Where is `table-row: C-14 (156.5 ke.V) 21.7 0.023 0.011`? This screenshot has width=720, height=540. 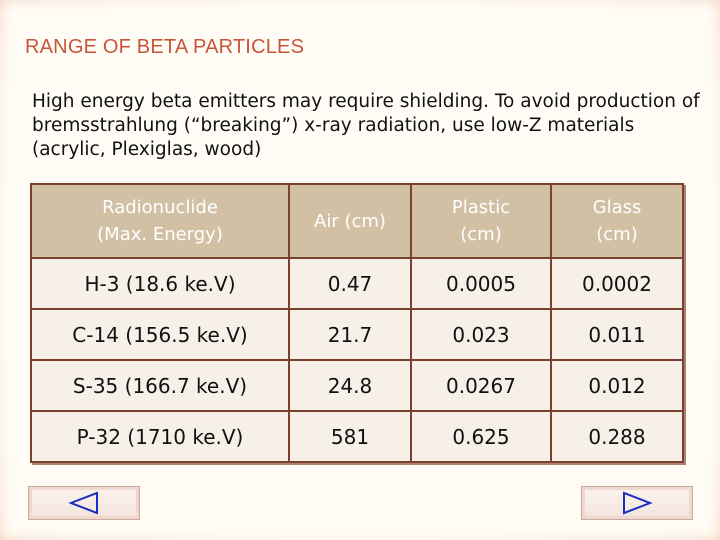 table-row: C-14 (156.5 ke.V) 21.7 0.023 0.011 is located at coordinates (357, 334).